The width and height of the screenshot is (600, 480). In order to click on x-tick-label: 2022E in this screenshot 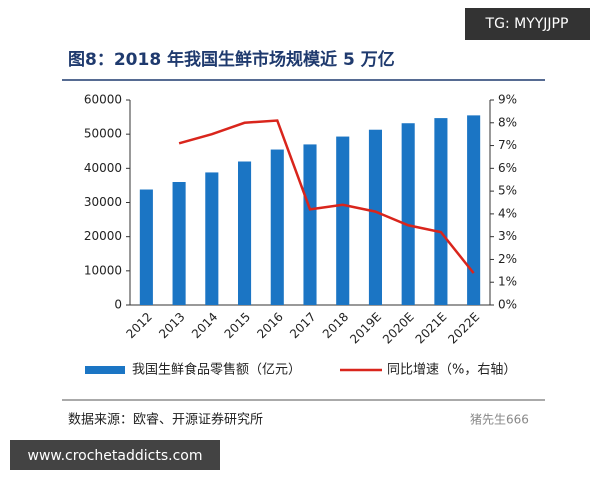, I will do `click(463, 328)`.